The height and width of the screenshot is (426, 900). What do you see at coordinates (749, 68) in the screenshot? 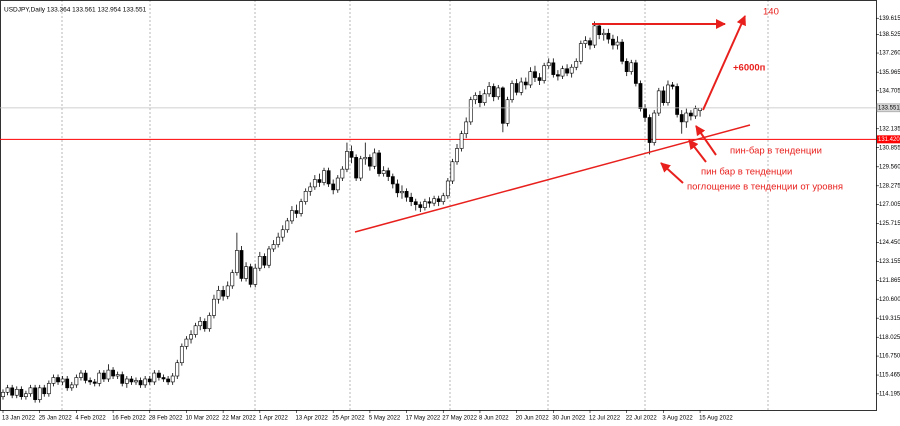
I see `annotation: +6000п` at bounding box center [749, 68].